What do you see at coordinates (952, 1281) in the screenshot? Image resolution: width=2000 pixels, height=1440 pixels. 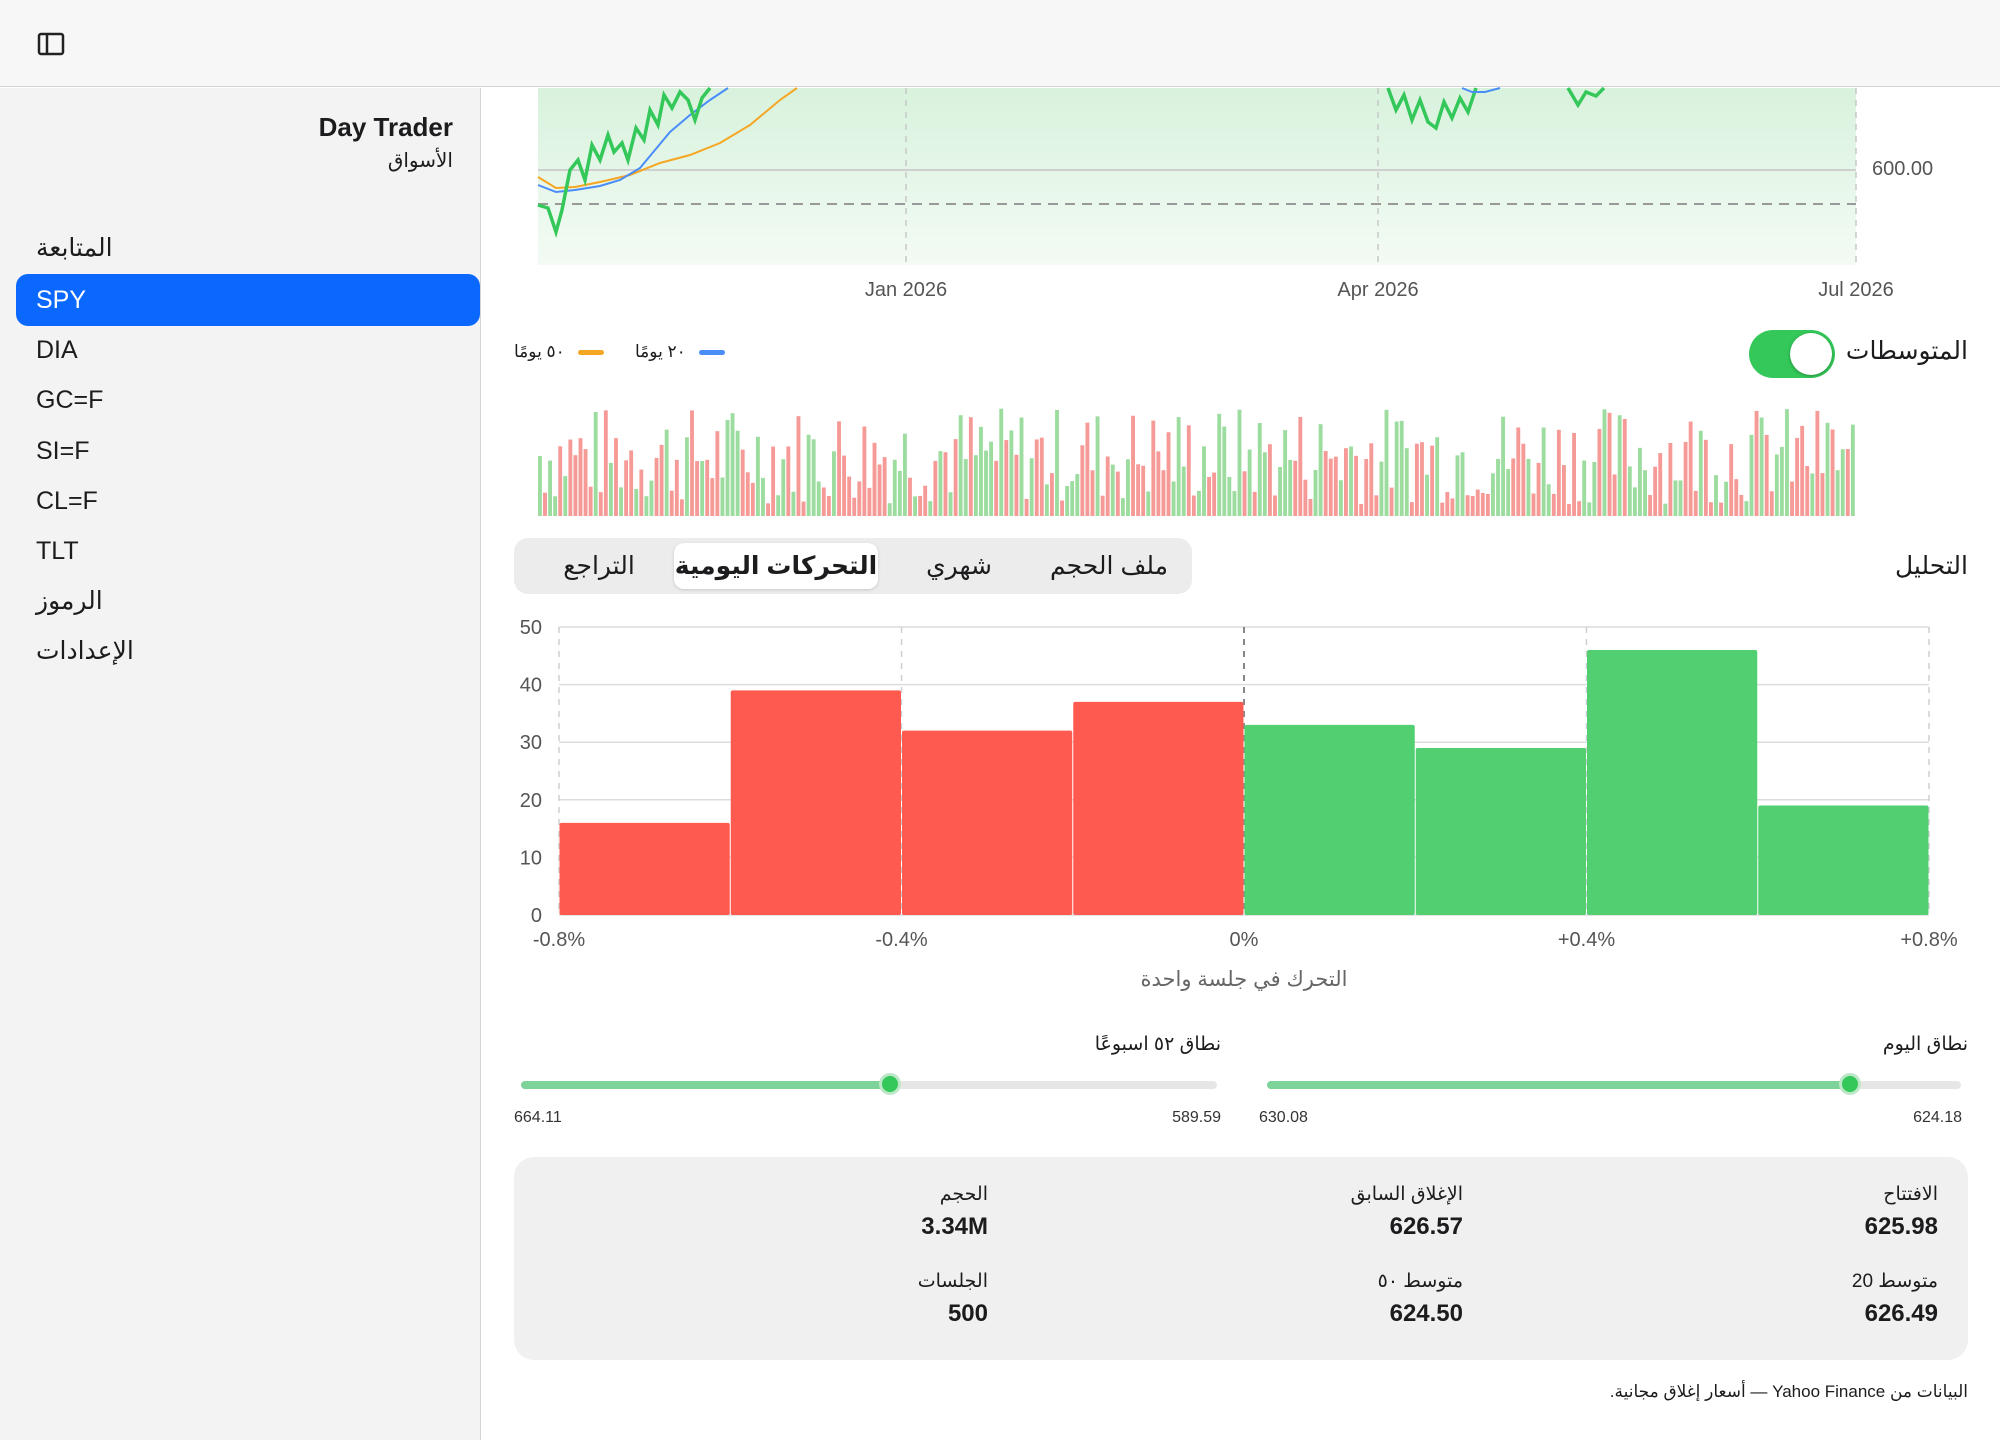 I see `stat-sessions-label: الجلسات` at bounding box center [952, 1281].